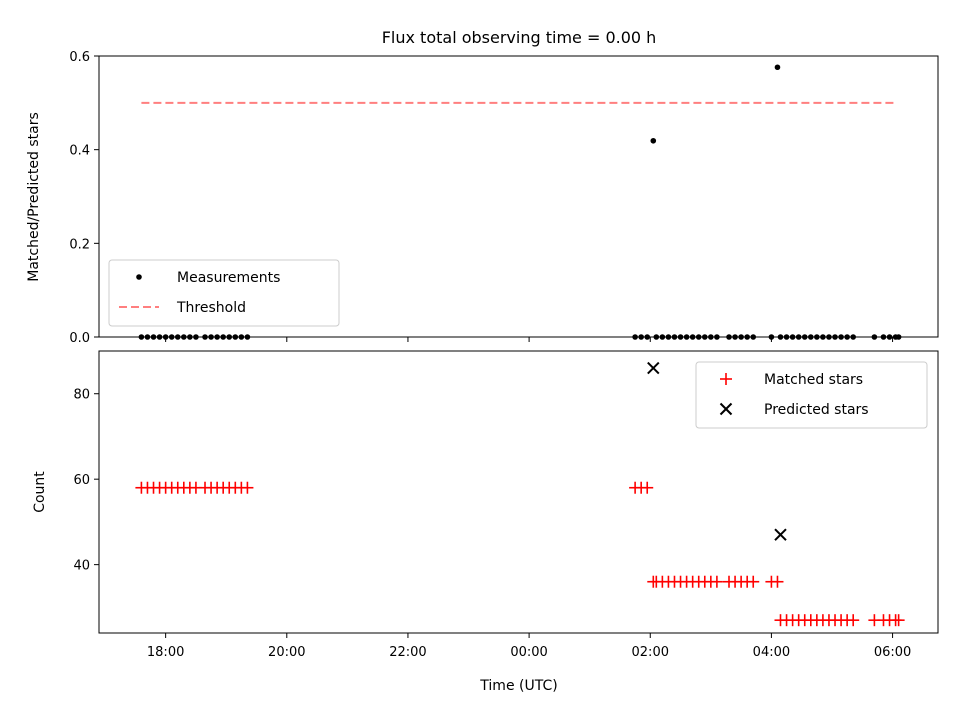  I want to click on y-tick-label: 60, so click(81, 480).